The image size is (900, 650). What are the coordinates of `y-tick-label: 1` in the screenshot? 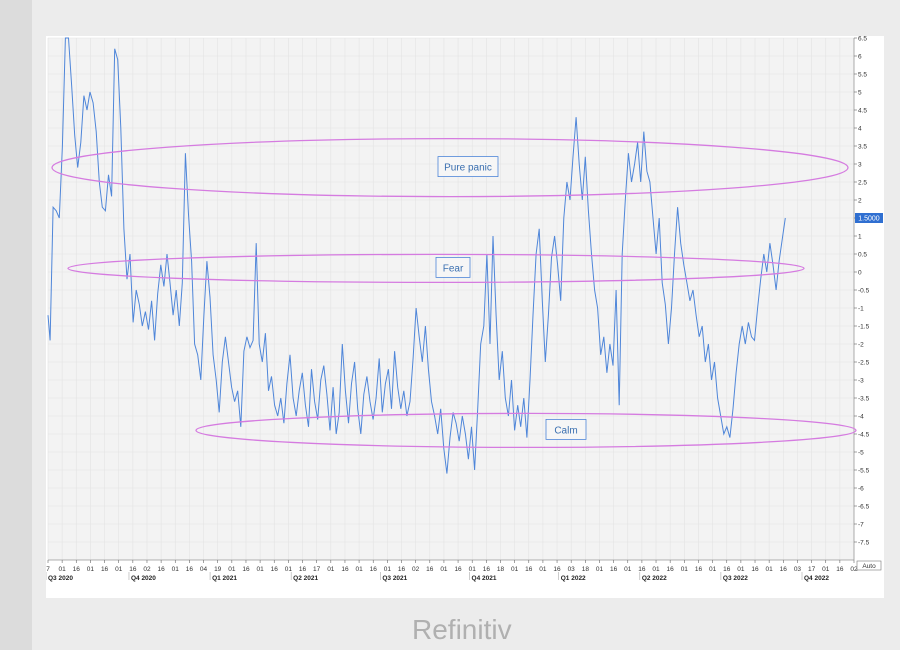 It's located at (860, 236).